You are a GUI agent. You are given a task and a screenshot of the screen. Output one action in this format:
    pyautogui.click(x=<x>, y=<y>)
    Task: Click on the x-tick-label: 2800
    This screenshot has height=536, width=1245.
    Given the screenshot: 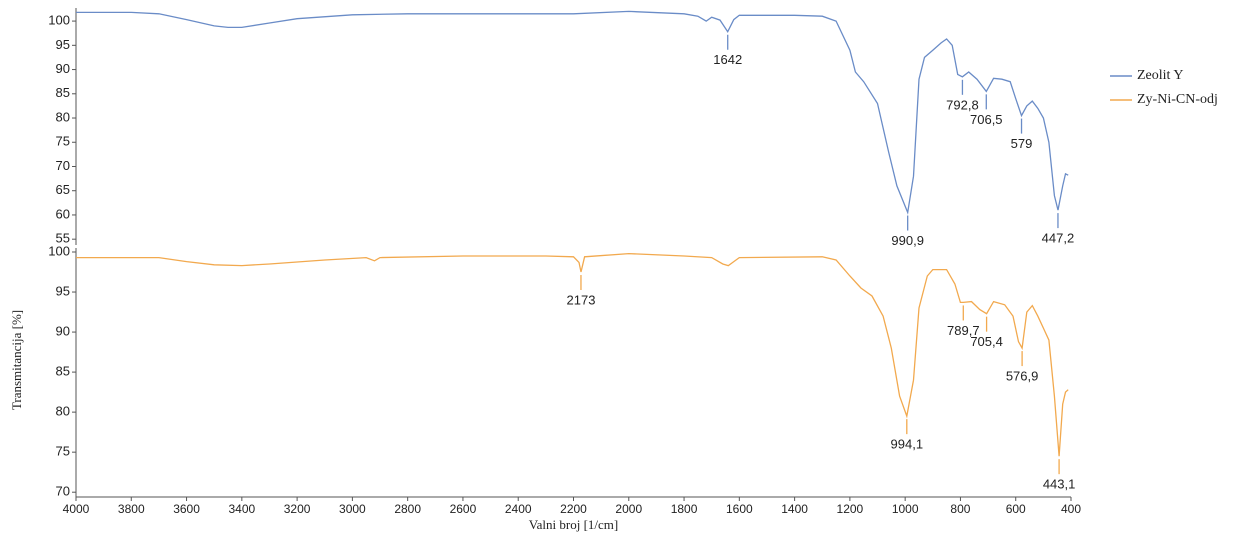 What is the action you would take?
    pyautogui.click(x=407, y=509)
    